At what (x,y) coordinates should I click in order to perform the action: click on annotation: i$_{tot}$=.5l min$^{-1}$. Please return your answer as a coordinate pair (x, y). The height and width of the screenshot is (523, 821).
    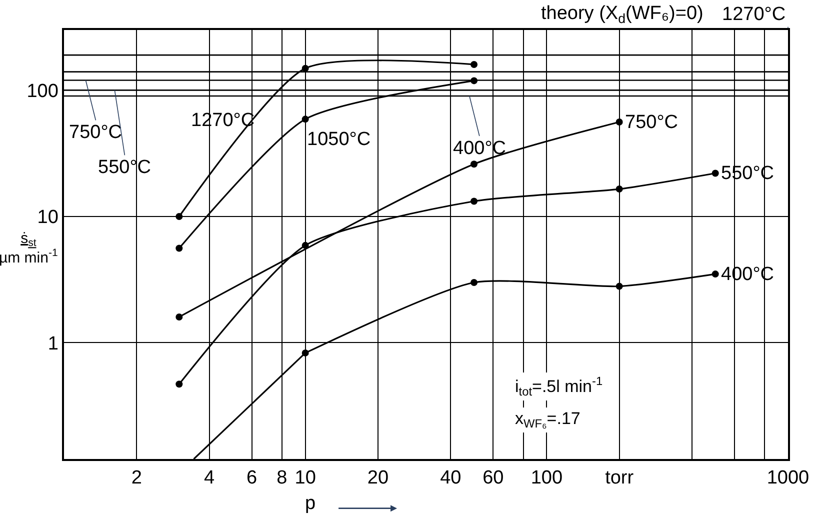
    Looking at the image, I should click on (559, 386).